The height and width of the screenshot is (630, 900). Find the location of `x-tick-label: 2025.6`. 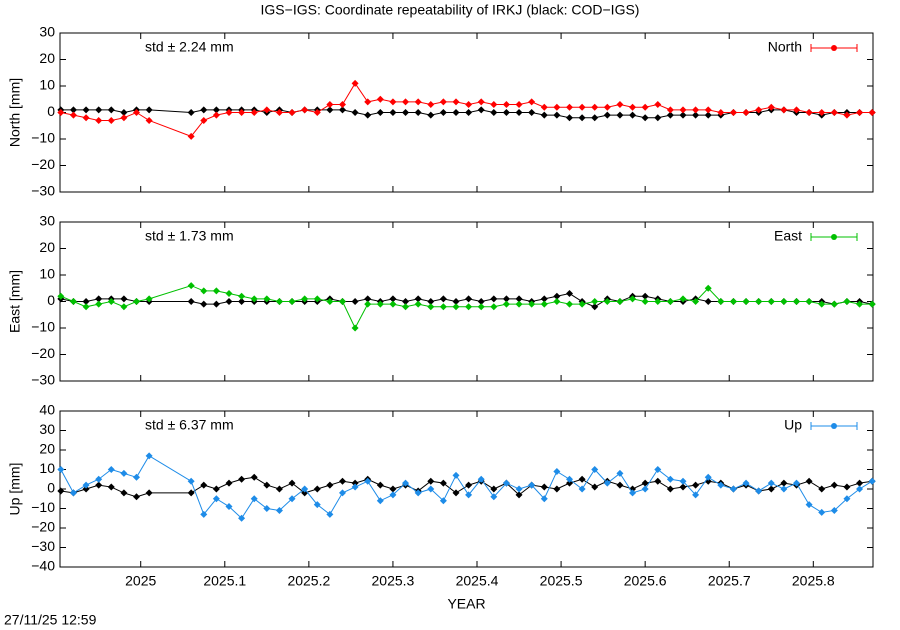

x-tick-label: 2025.6 is located at coordinates (645, 581).